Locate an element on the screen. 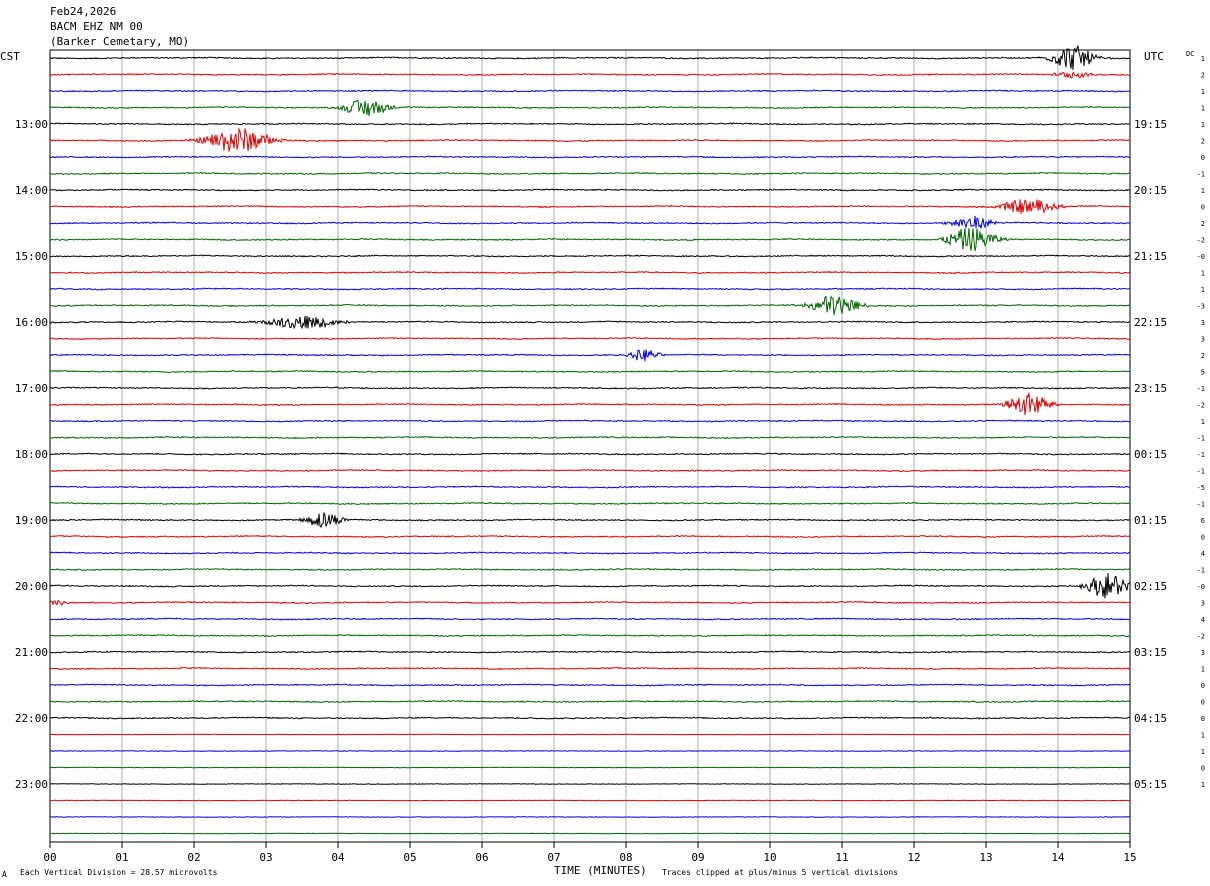  dc-offset-4: 1 is located at coordinates (1203, 125).